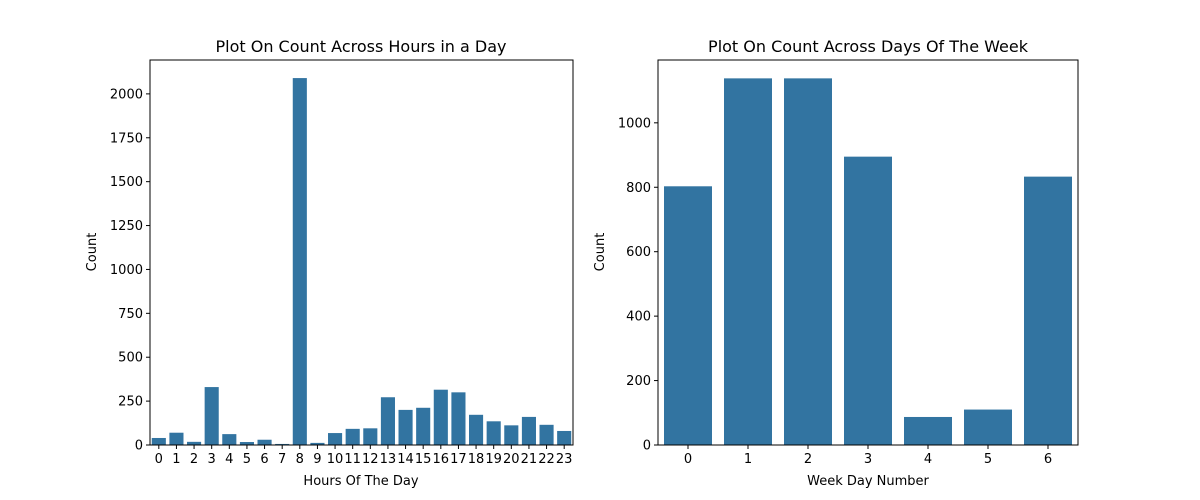 This screenshot has width=1200, height=500. What do you see at coordinates (638, 381) in the screenshot?
I see `y-tick-label: 200` at bounding box center [638, 381].